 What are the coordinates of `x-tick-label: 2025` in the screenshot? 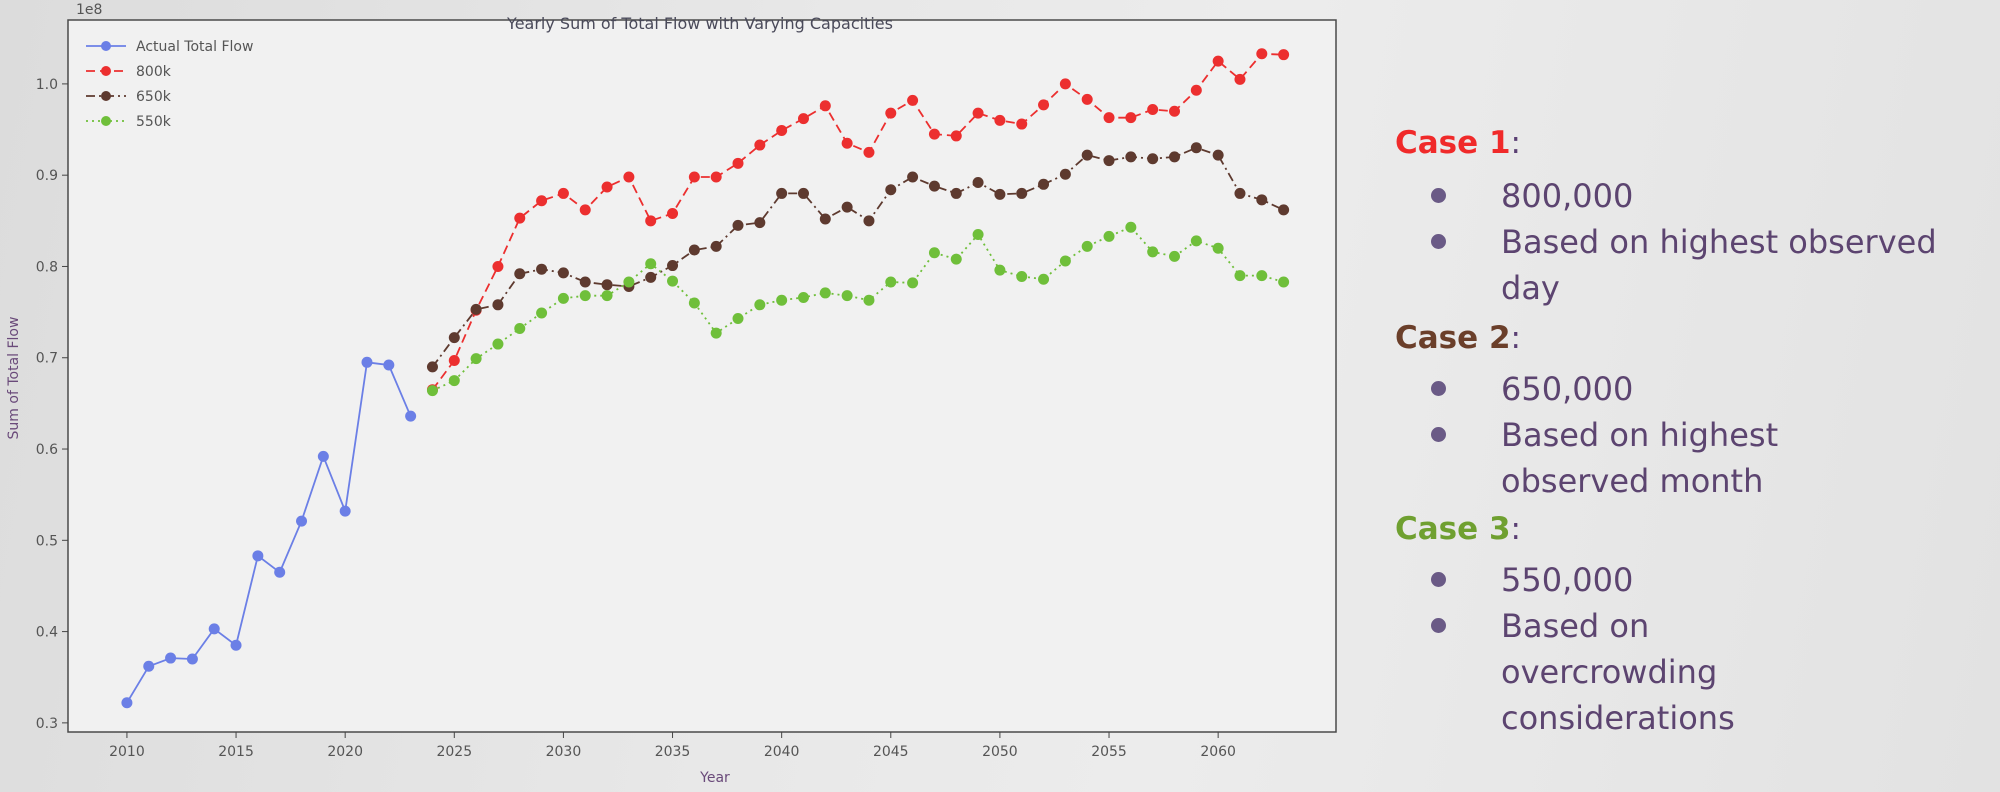 It's located at (454, 752).